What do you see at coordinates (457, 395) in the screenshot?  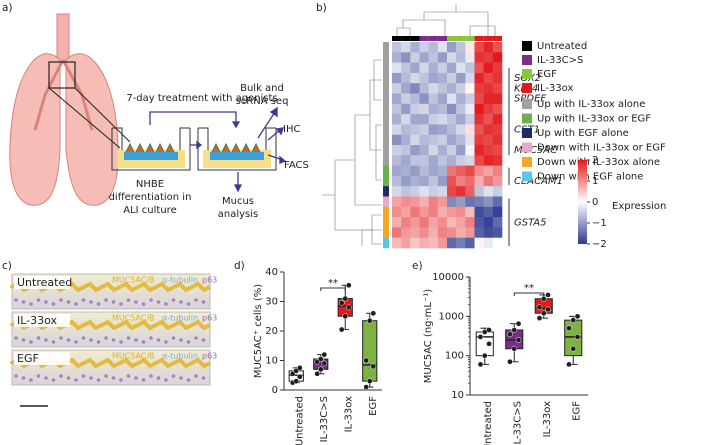 I see `y-tick-label: 10` at bounding box center [457, 395].